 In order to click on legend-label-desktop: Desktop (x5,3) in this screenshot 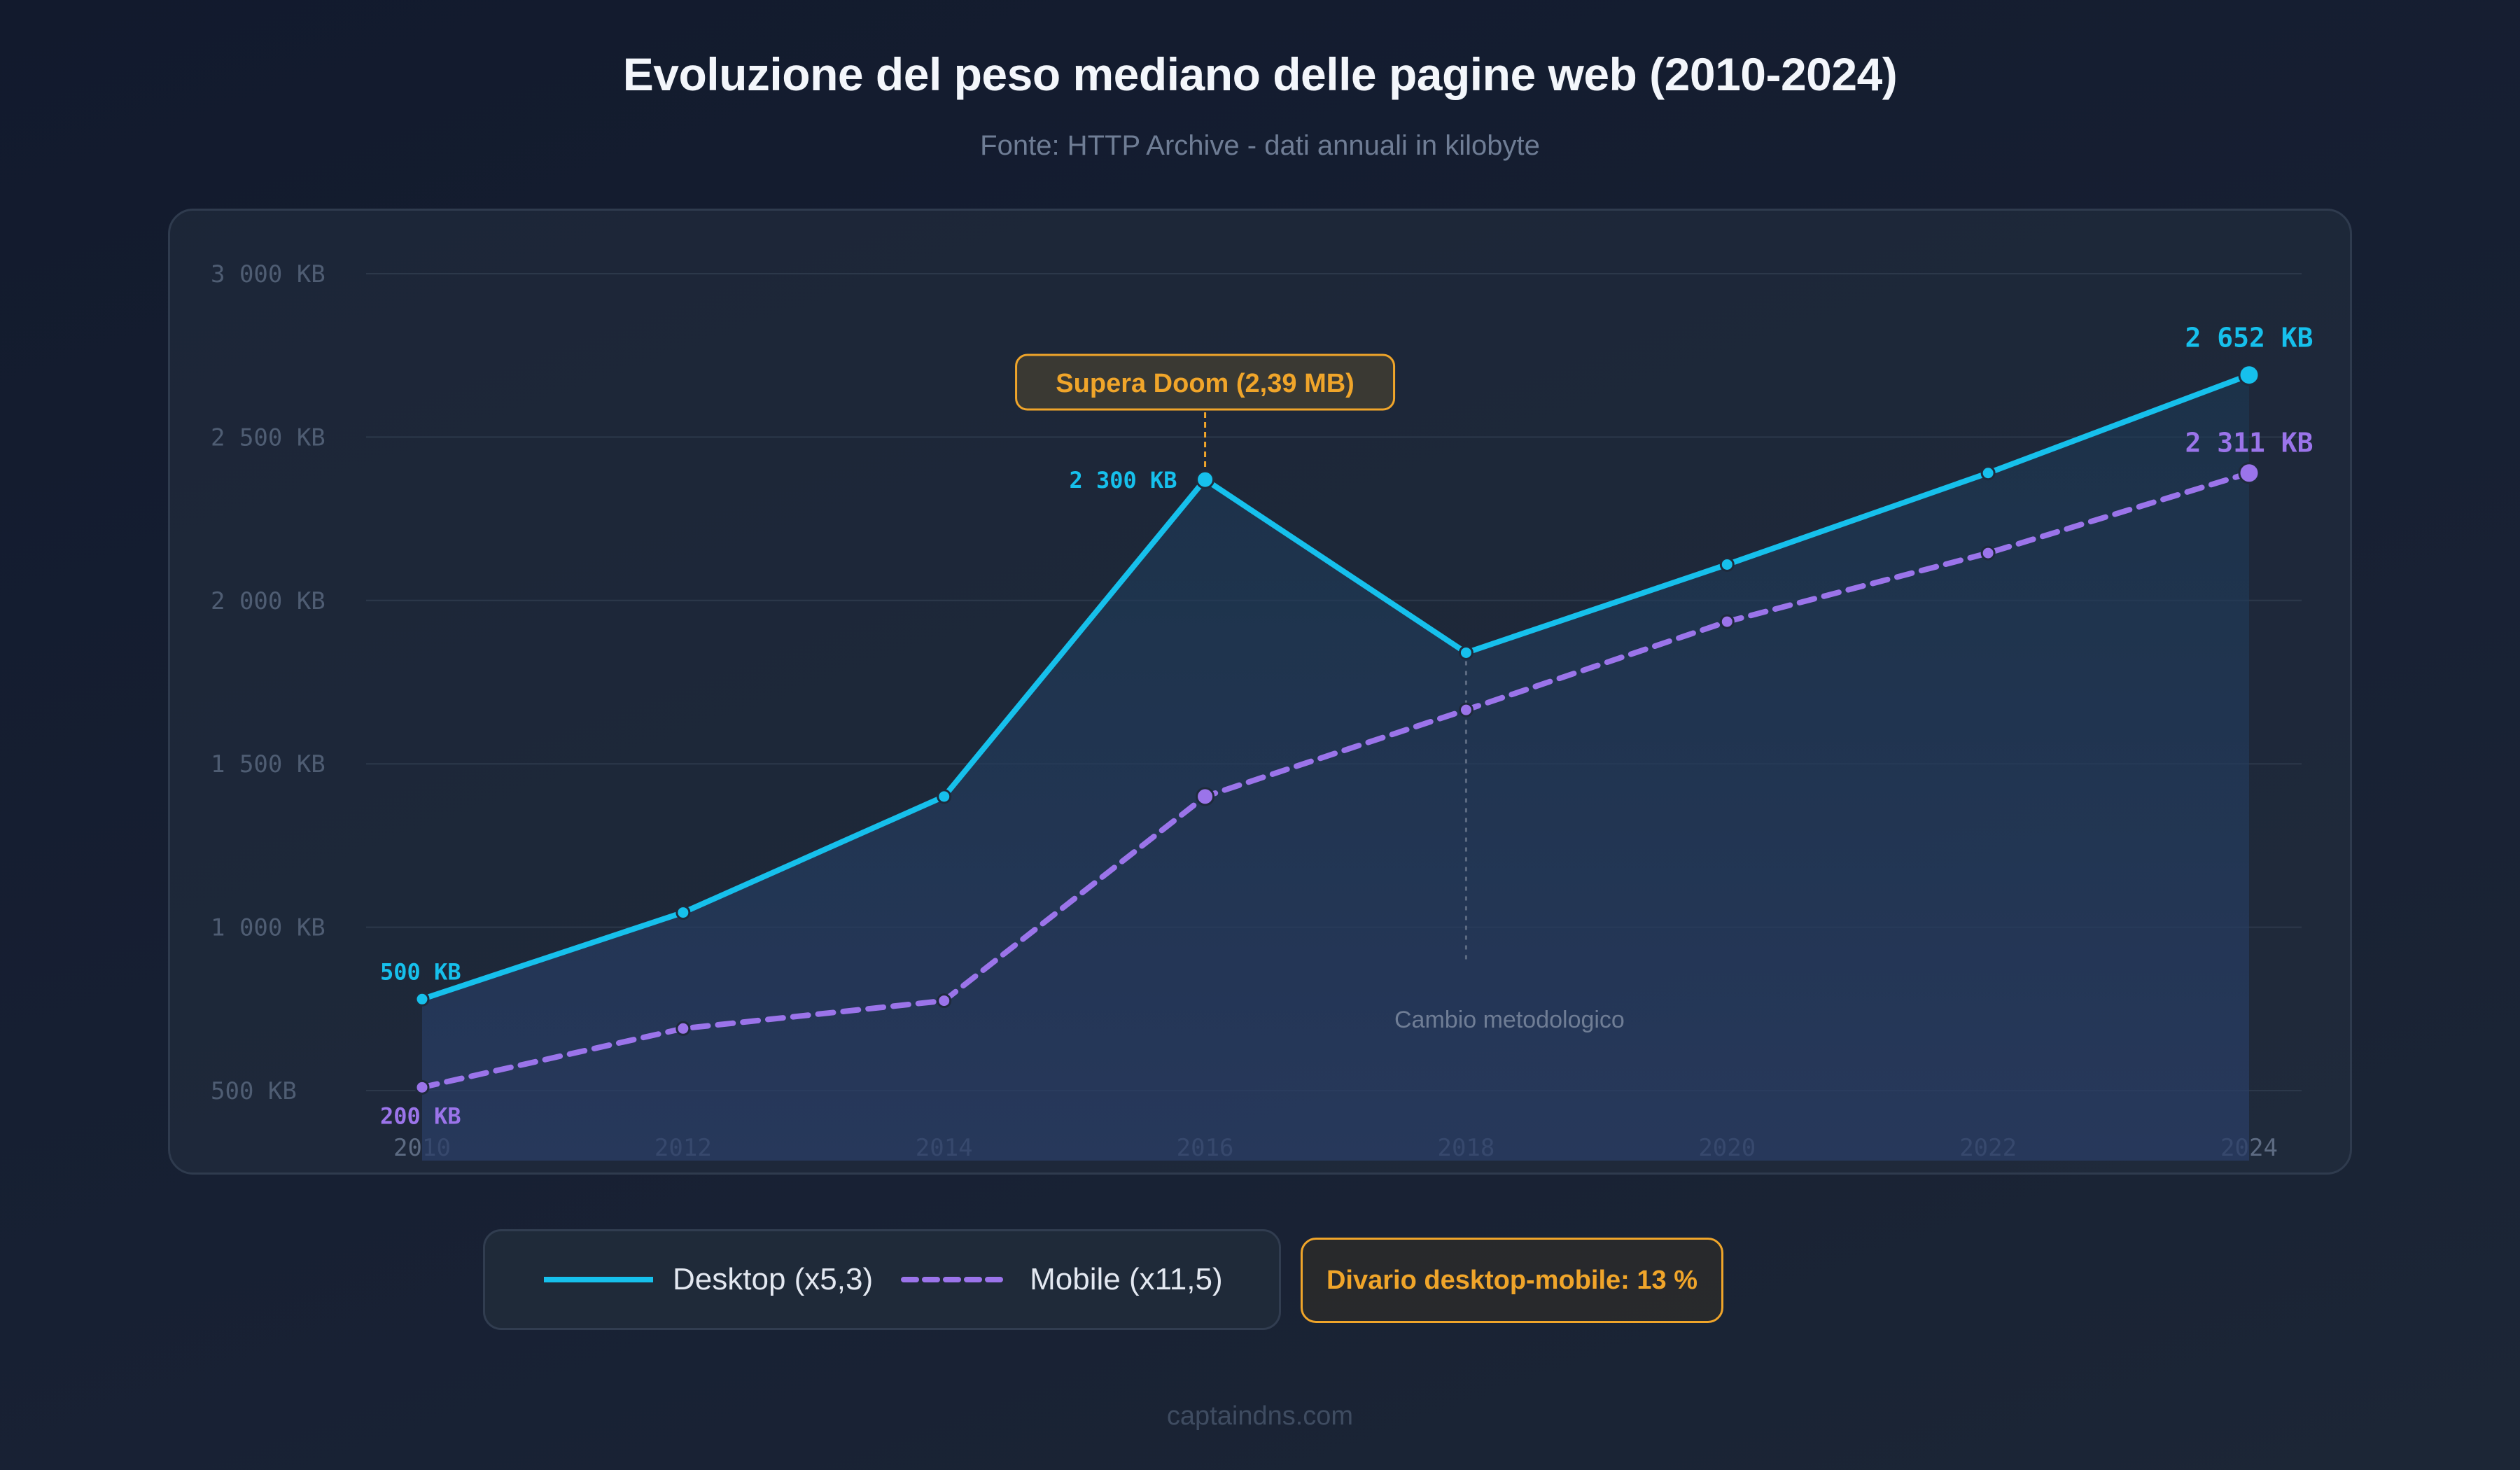, I will do `click(773, 1279)`.